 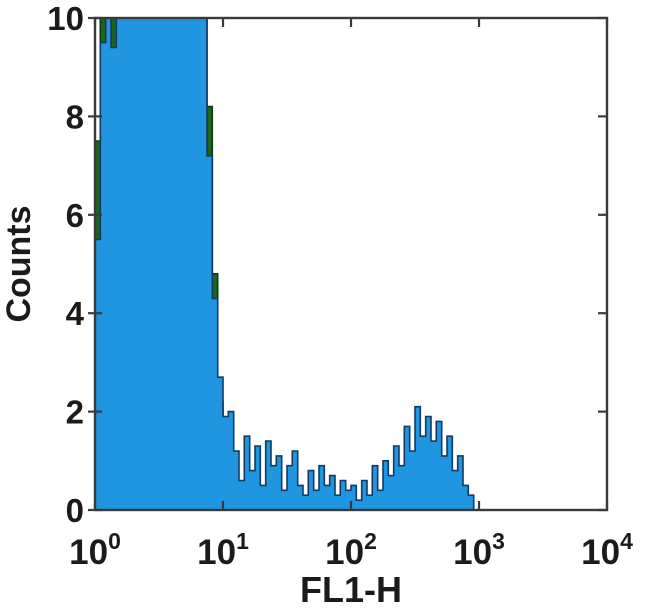 I want to click on x-tick-label: 10⁴, so click(x=607, y=550).